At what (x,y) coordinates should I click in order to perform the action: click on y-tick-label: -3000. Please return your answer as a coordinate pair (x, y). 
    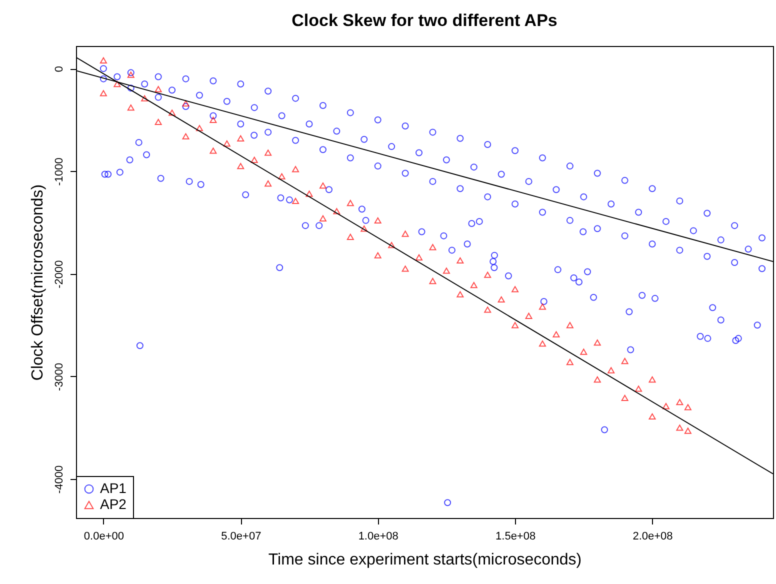
    Looking at the image, I should click on (60, 376).